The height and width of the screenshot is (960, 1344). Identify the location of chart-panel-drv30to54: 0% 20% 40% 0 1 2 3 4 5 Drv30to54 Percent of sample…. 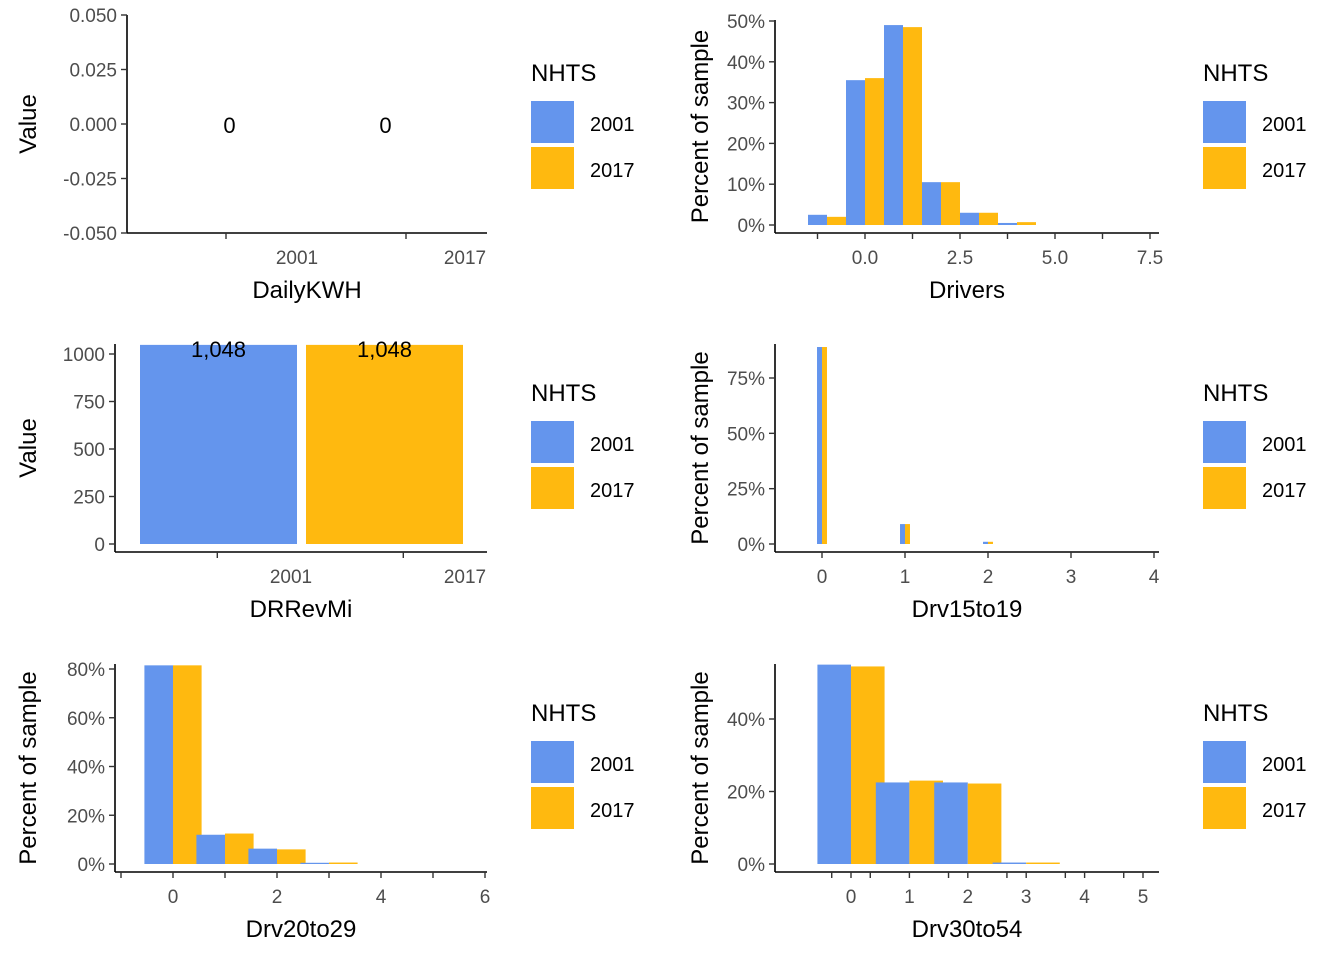
(997, 803).